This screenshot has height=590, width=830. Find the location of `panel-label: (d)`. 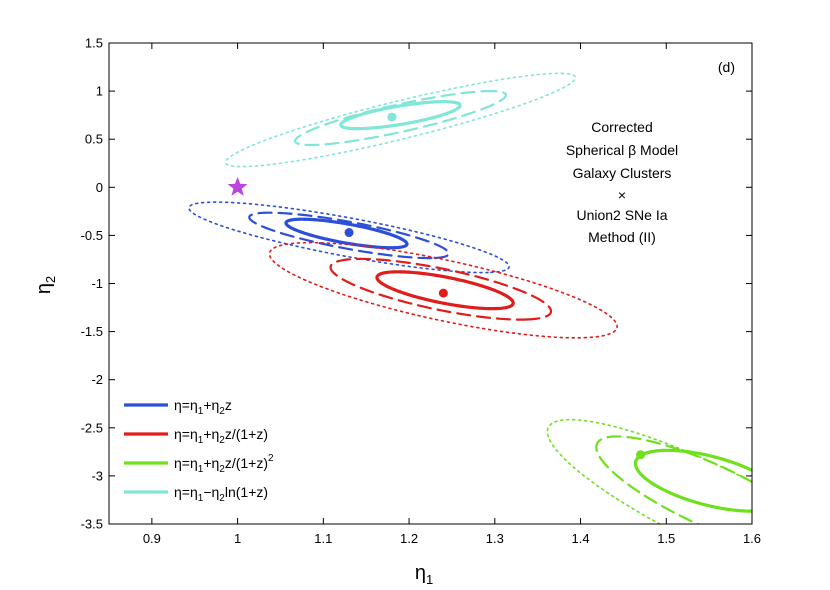

panel-label: (d) is located at coordinates (726, 67).